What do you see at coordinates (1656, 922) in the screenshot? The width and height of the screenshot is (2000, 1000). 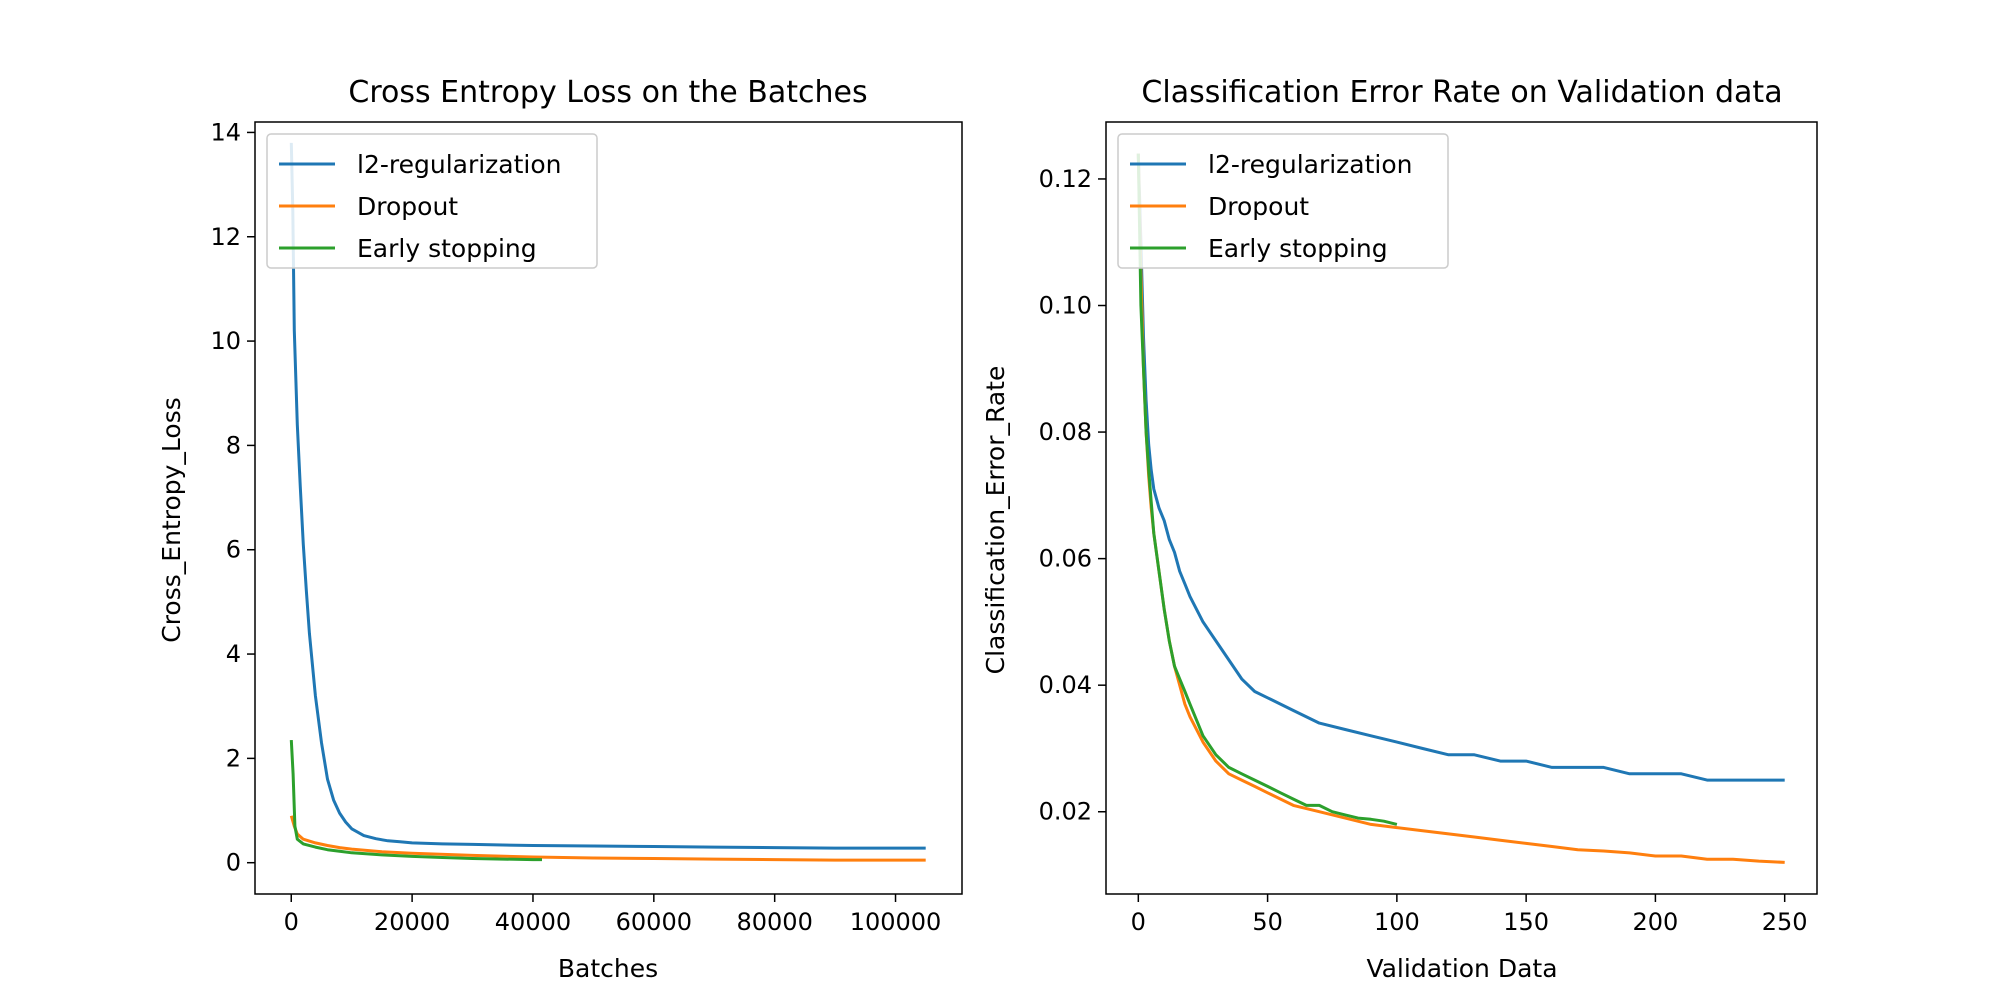 I see `x-tick-label: 200` at bounding box center [1656, 922].